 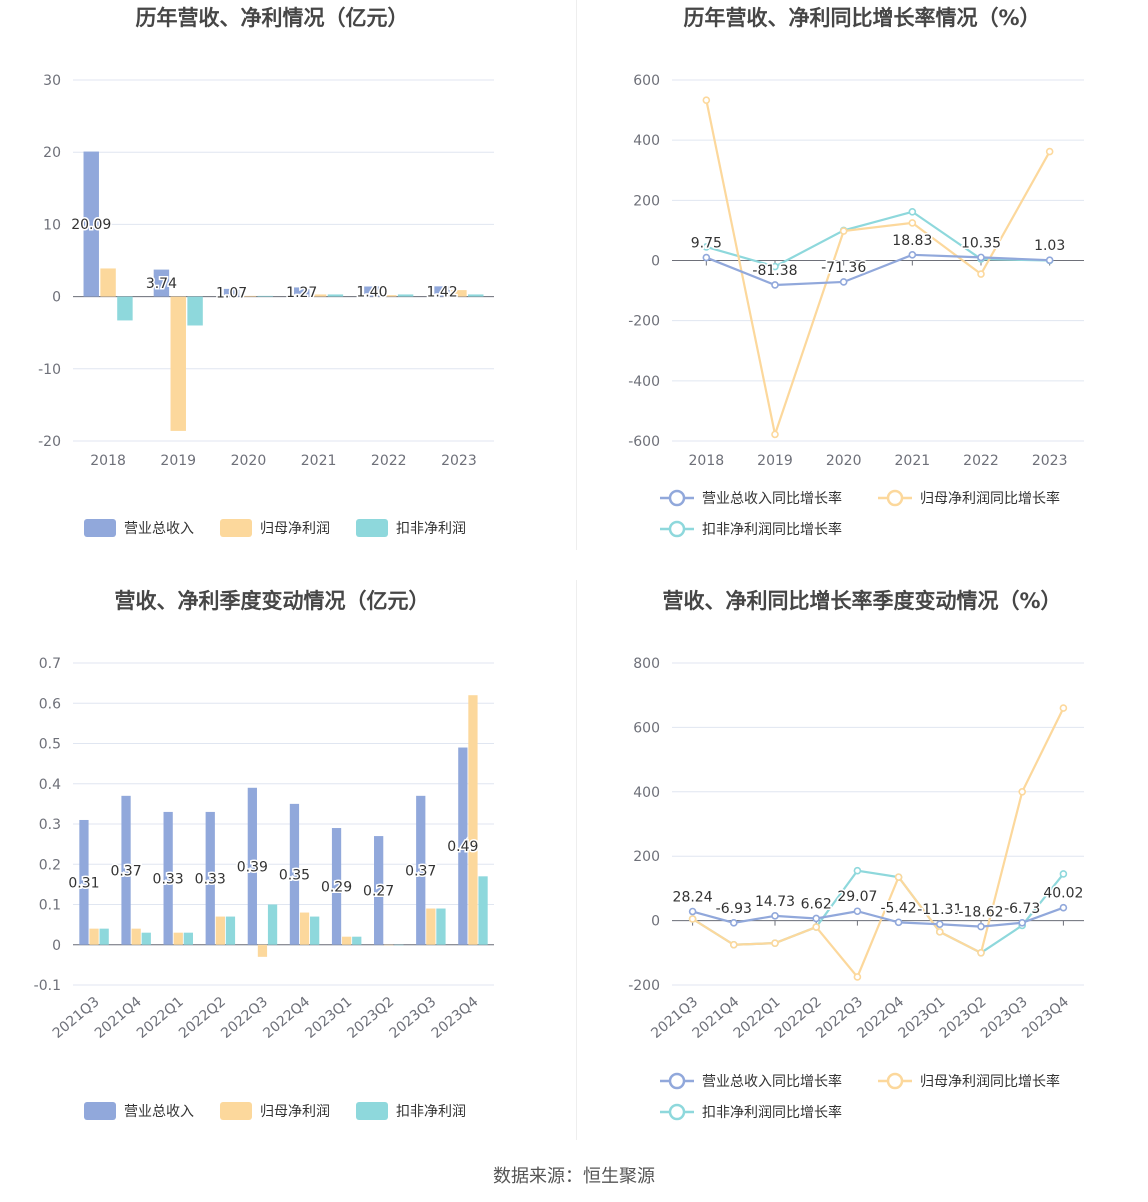 I want to click on data-label: 0.33, so click(x=210, y=879).